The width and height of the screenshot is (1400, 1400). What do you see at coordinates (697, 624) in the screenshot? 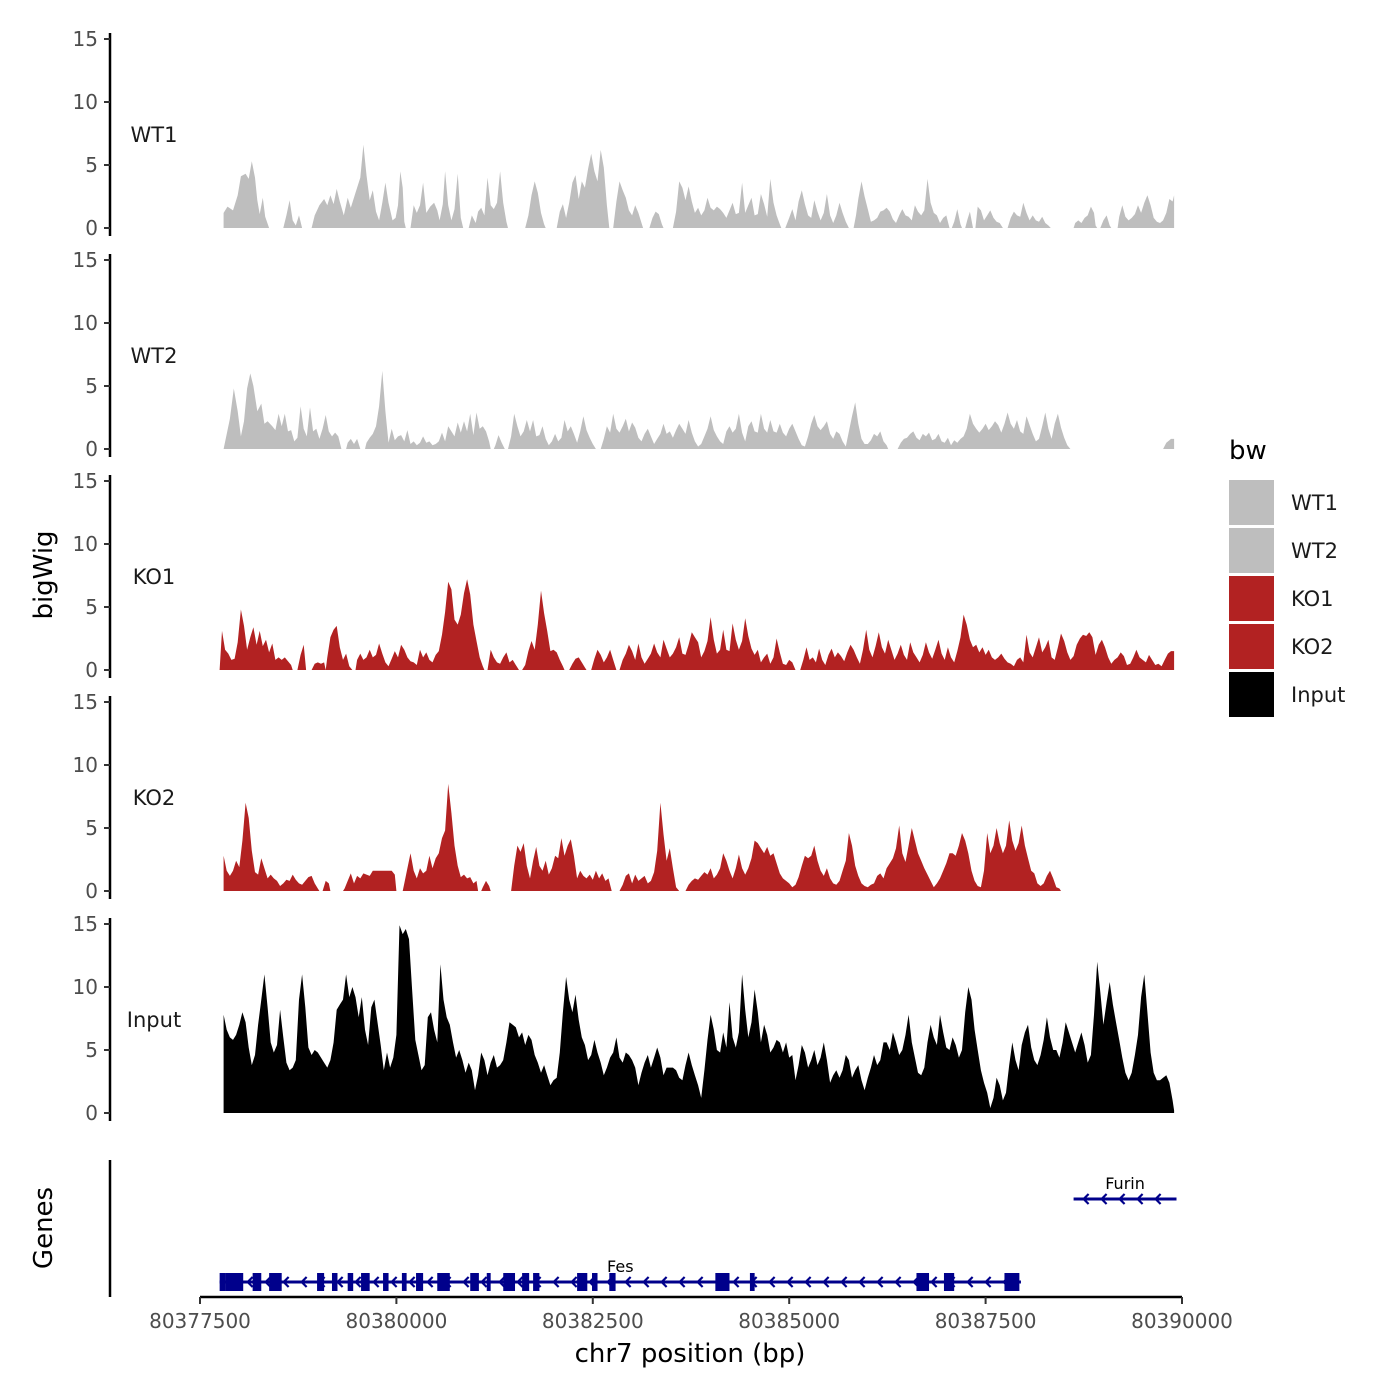
I see `area-ko1` at bounding box center [697, 624].